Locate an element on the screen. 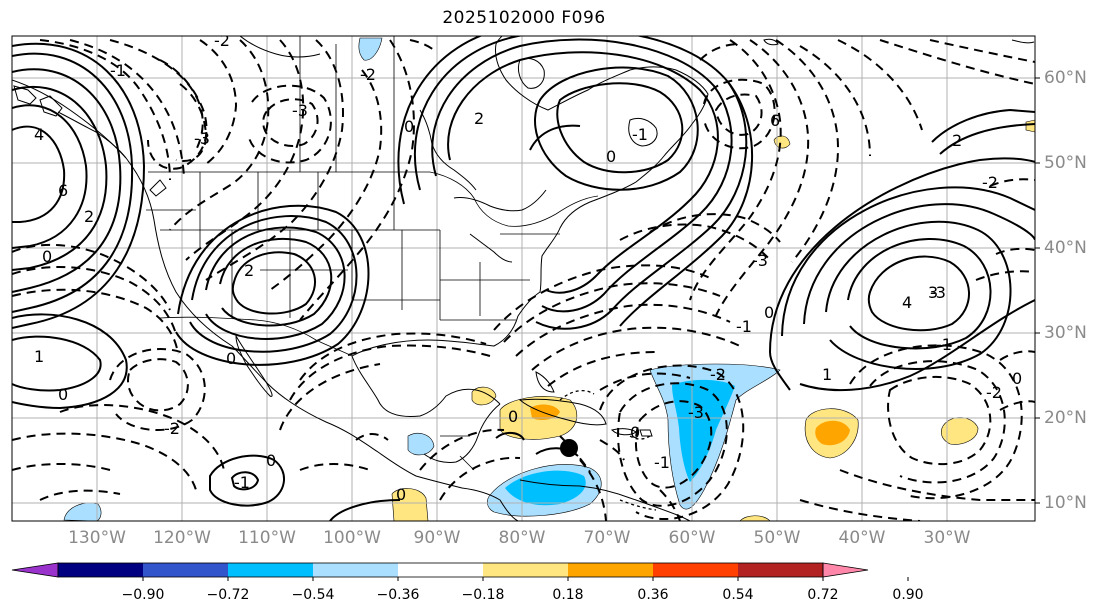 The image size is (1105, 615). positive-anomaly-core is located at coordinates (832, 433).